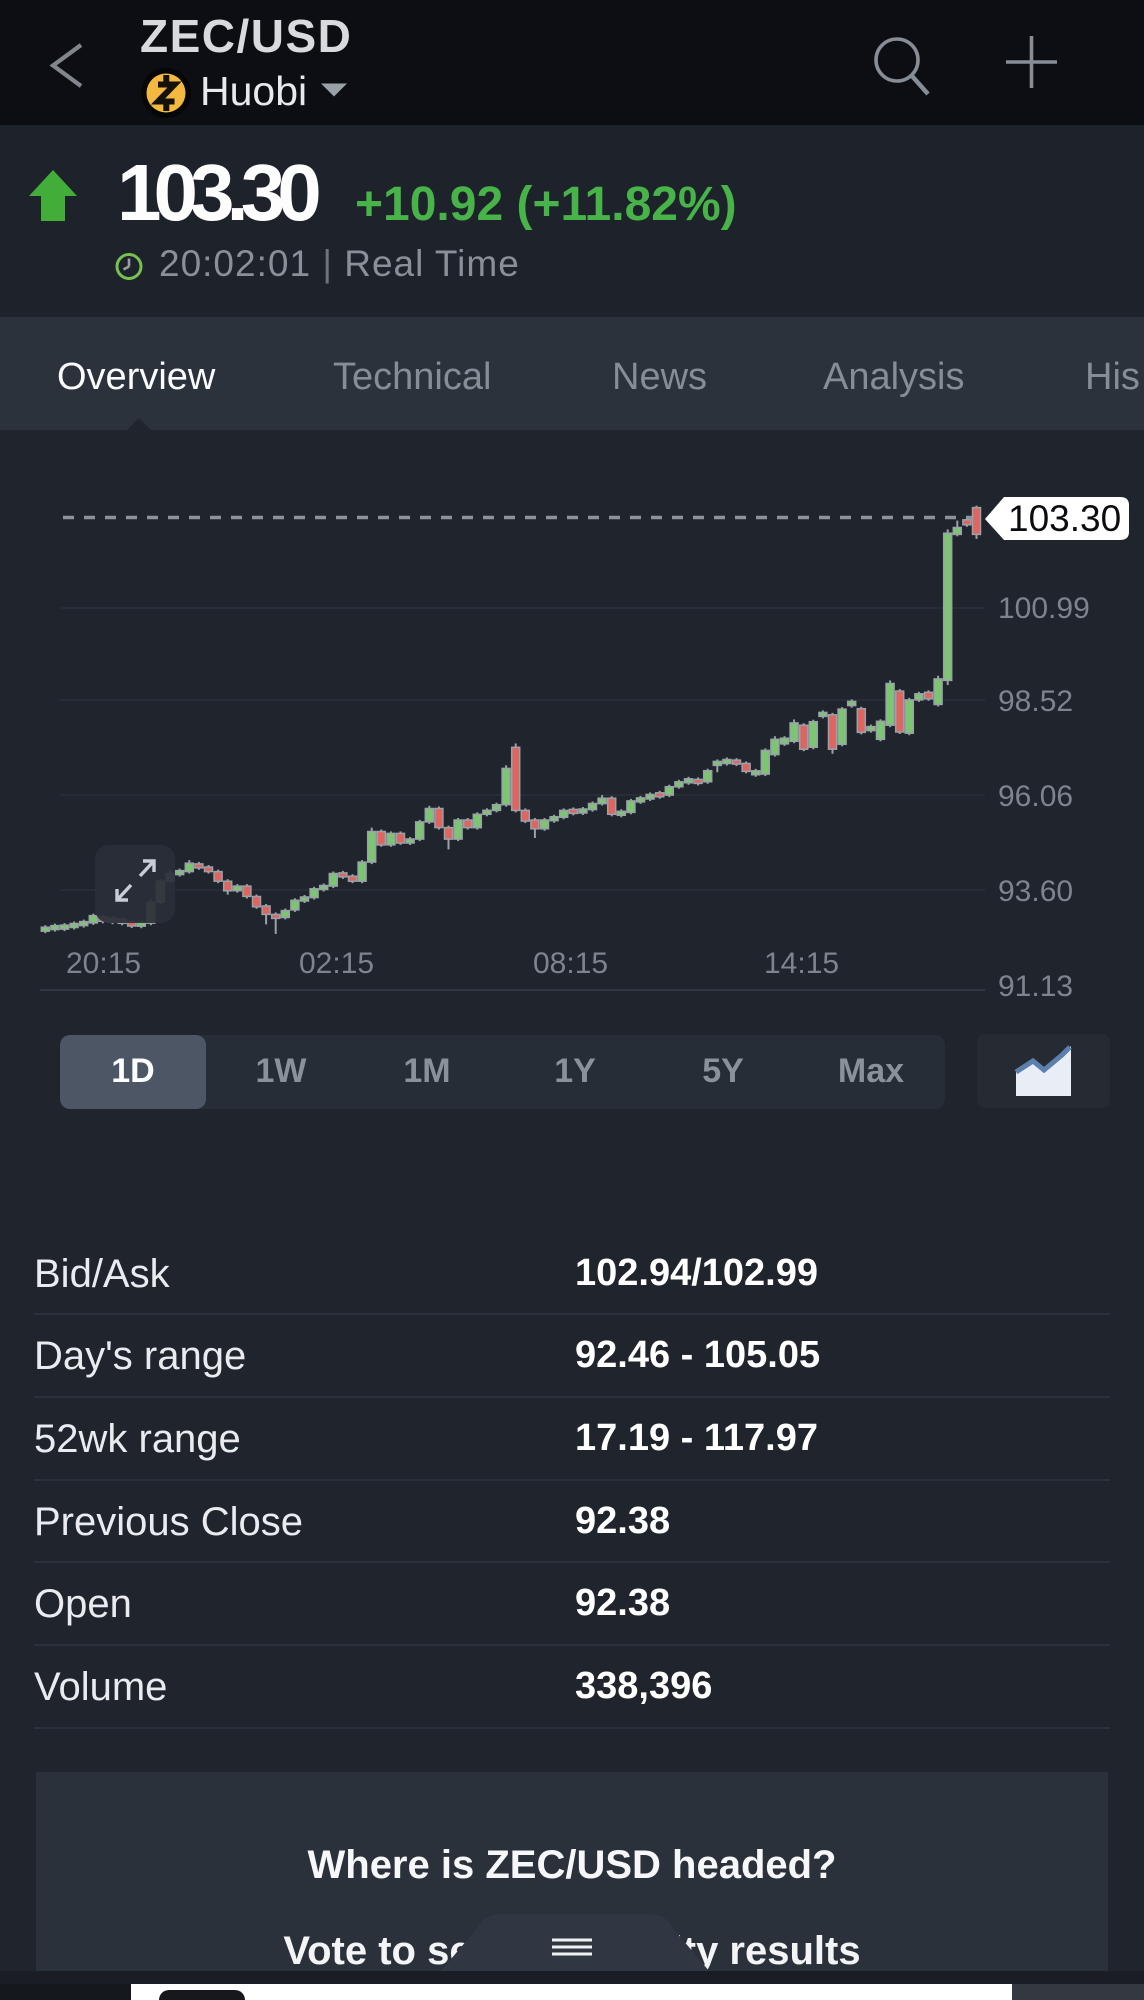 This screenshot has height=2000, width=1144. What do you see at coordinates (1035, 891) in the screenshot?
I see `svg-text: 93.60` at bounding box center [1035, 891].